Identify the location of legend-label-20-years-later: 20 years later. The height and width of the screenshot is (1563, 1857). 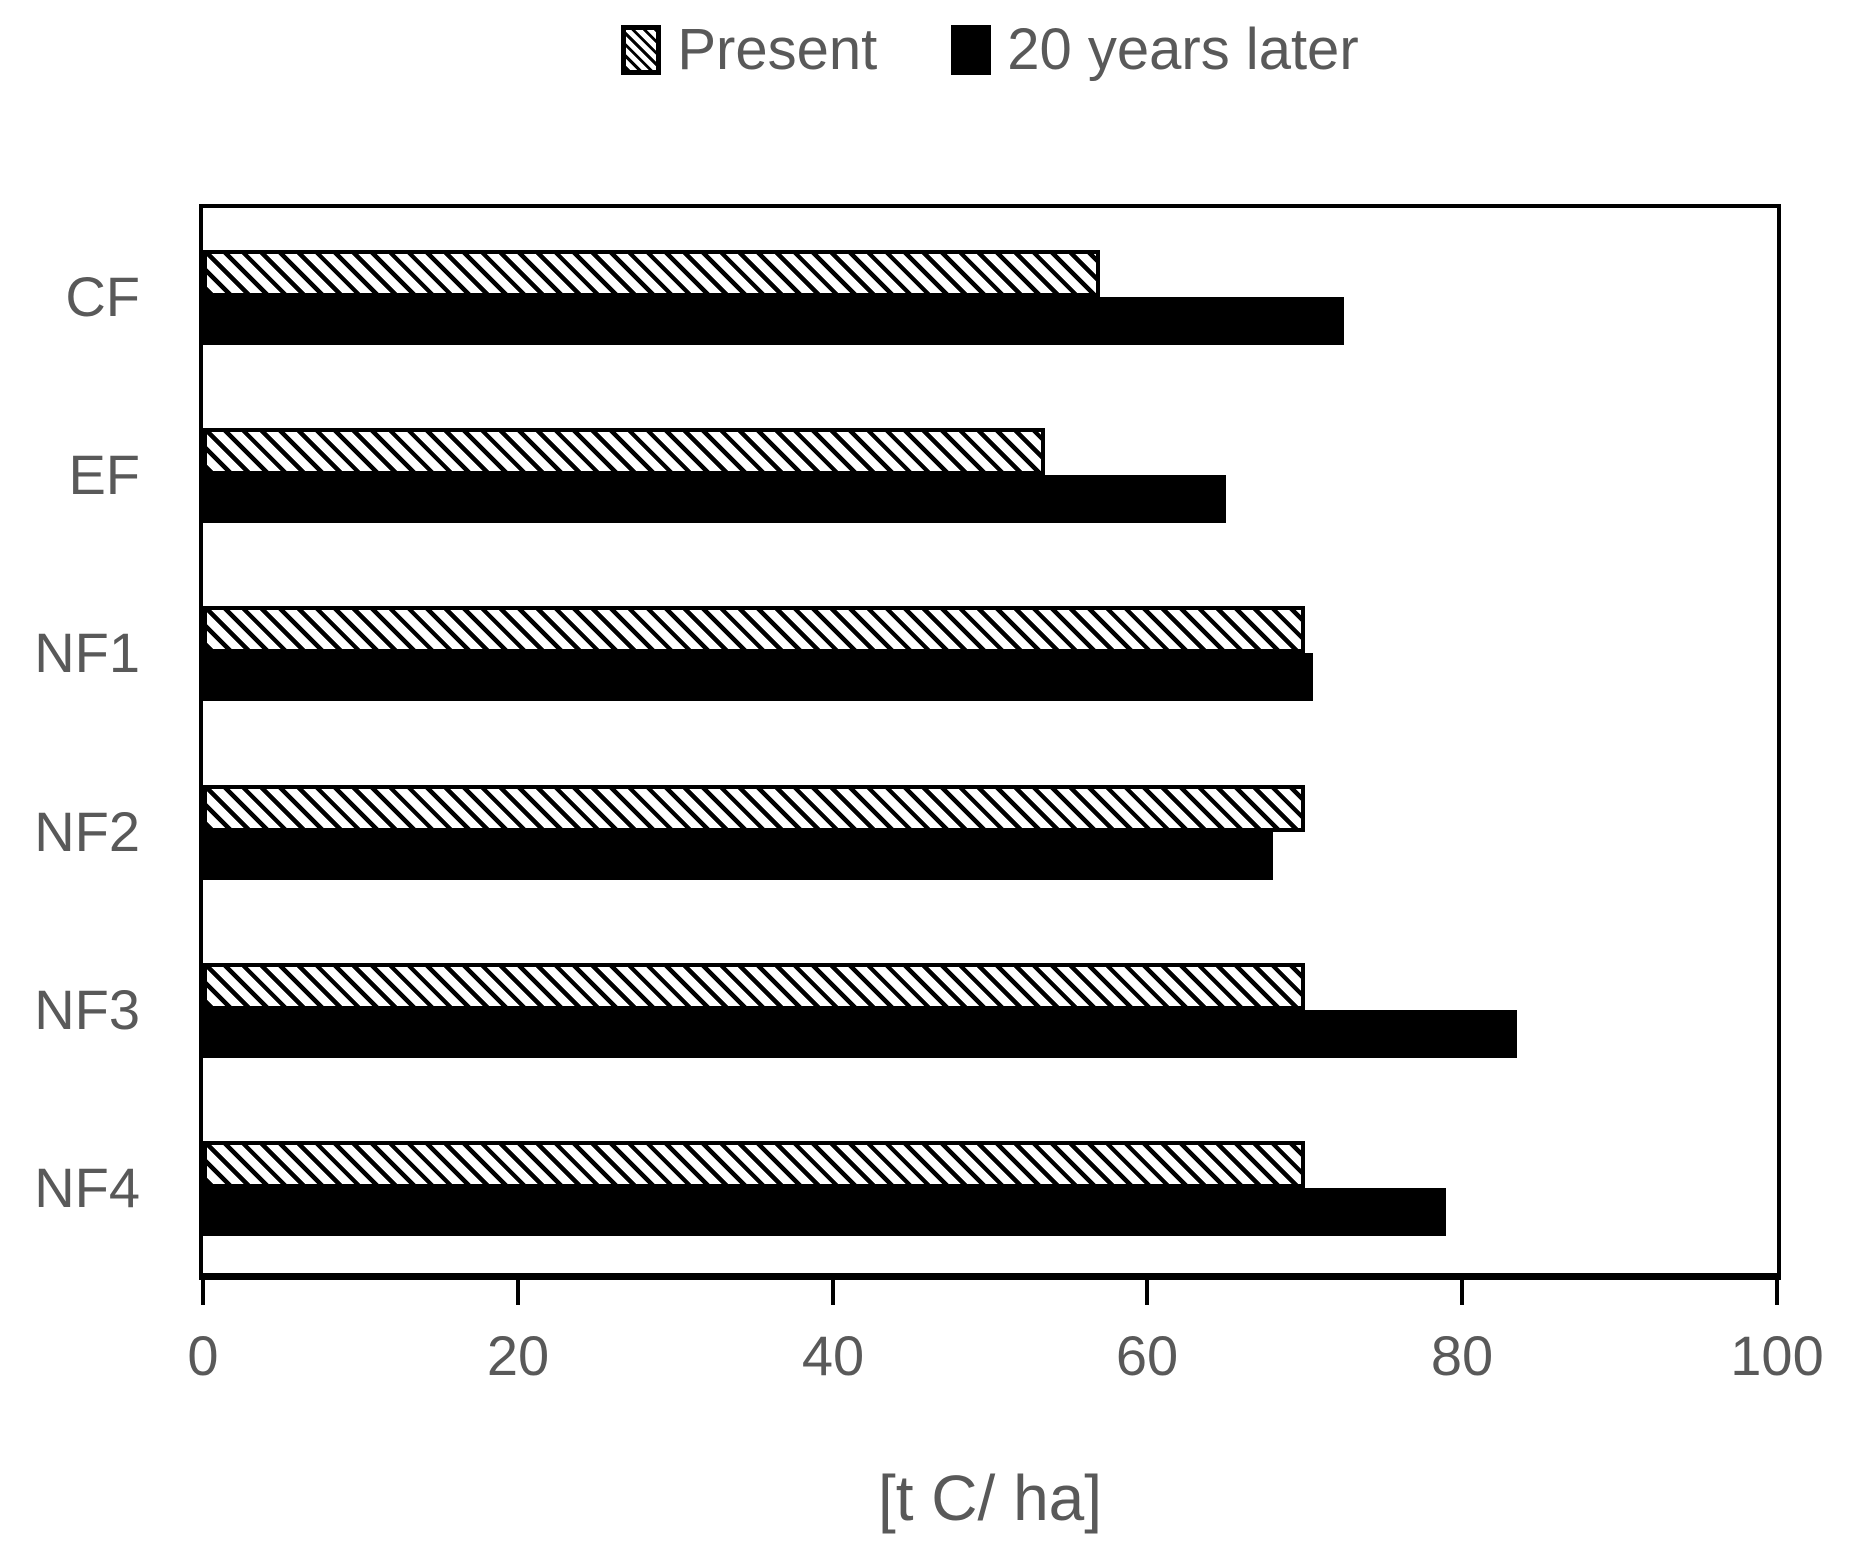
(1183, 49).